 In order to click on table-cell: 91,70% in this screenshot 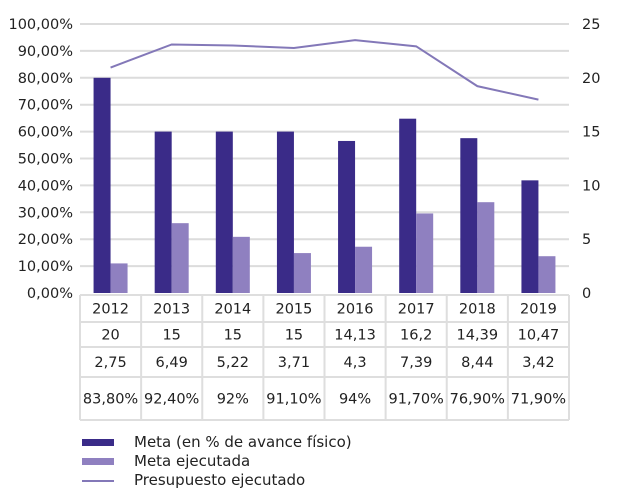, I will do `click(416, 400)`.